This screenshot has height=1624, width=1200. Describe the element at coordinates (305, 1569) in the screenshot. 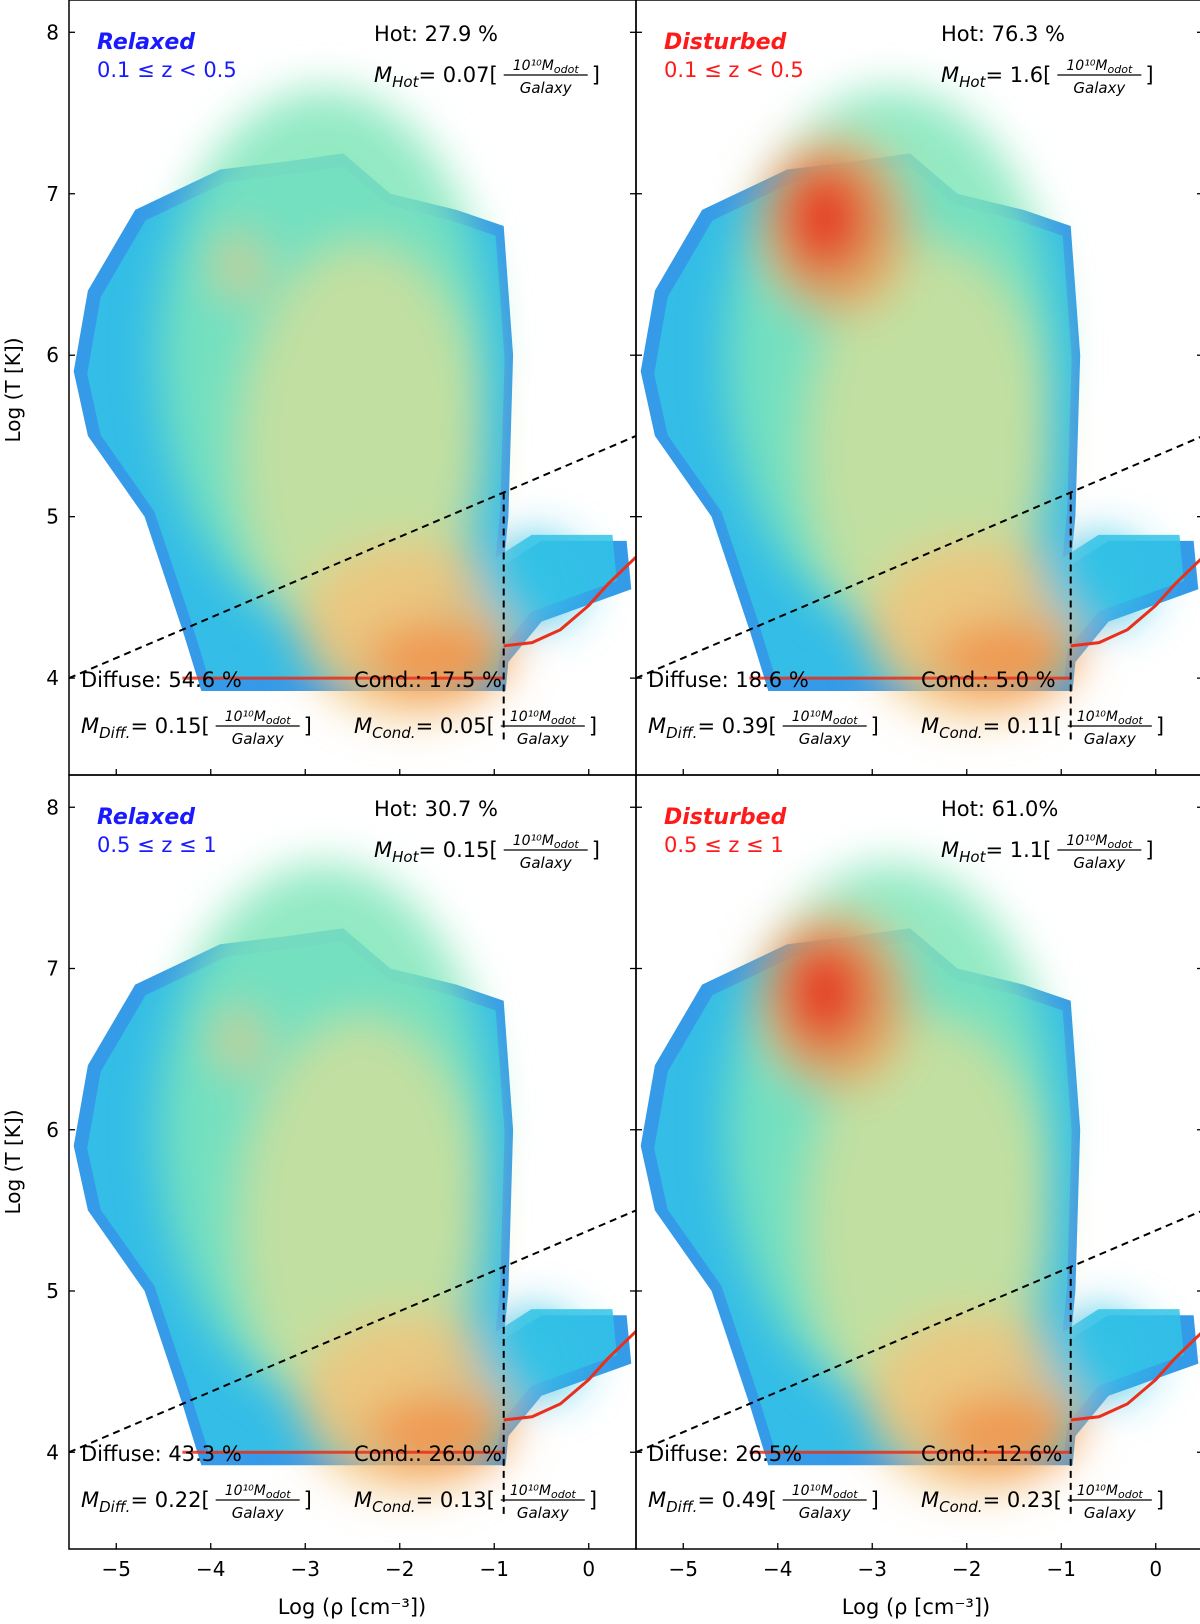

I see `x-tick-label: −3` at that location.